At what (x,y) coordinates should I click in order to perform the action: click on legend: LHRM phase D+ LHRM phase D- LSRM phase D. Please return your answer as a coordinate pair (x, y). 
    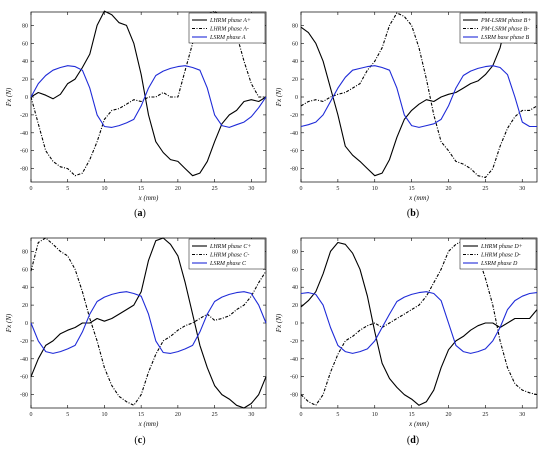
    Looking at the image, I should click on (498, 254).